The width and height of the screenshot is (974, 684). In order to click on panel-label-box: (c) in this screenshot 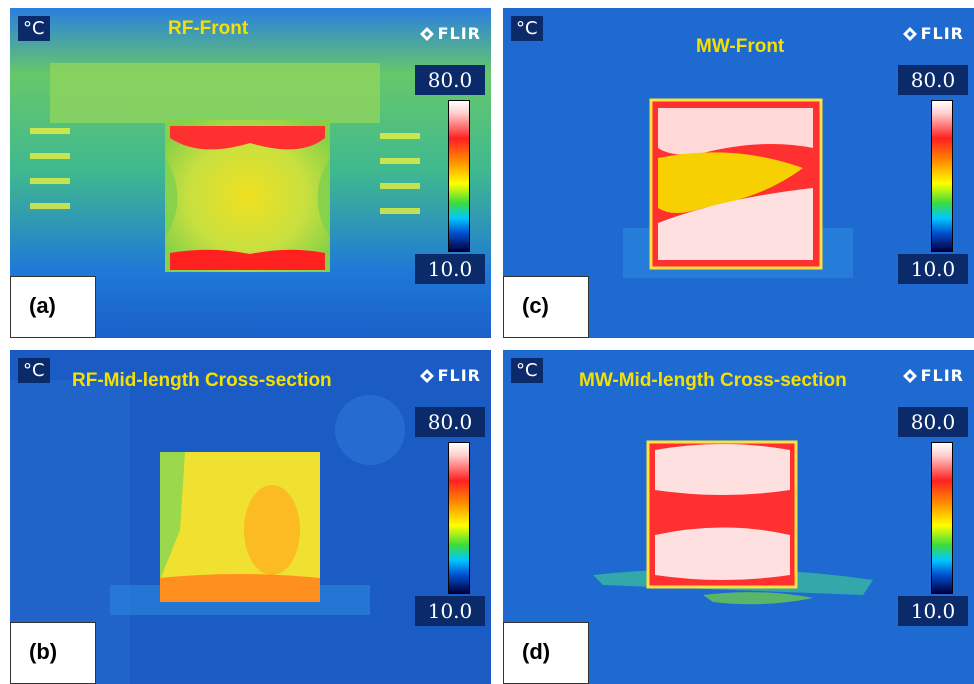, I will do `click(546, 307)`.